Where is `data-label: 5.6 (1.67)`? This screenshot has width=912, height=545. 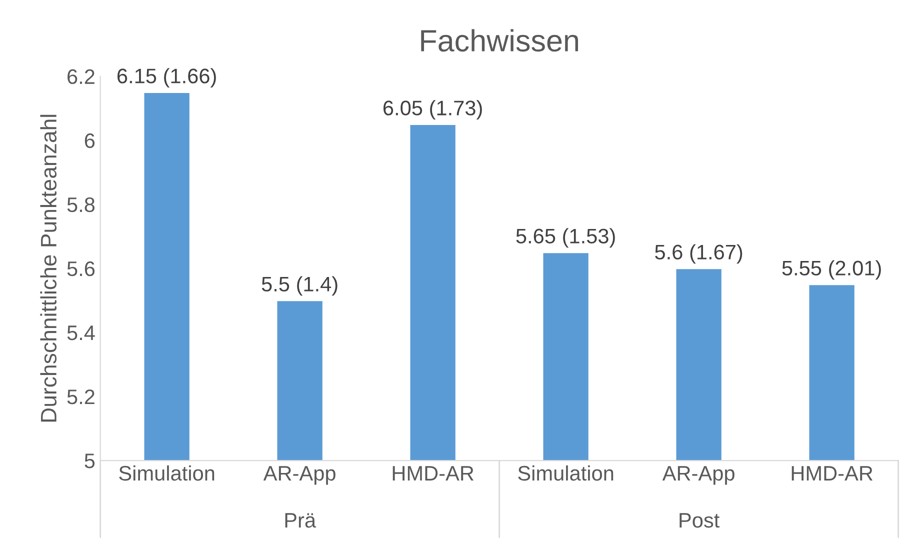 data-label: 5.6 (1.67) is located at coordinates (698, 254).